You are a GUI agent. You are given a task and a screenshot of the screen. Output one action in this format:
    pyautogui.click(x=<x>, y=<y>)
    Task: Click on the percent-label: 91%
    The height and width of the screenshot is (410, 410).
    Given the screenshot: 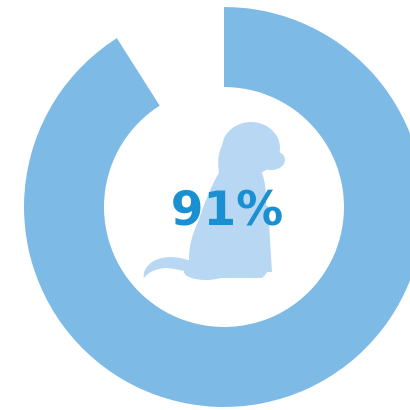 What is the action you would take?
    pyautogui.click(x=227, y=209)
    